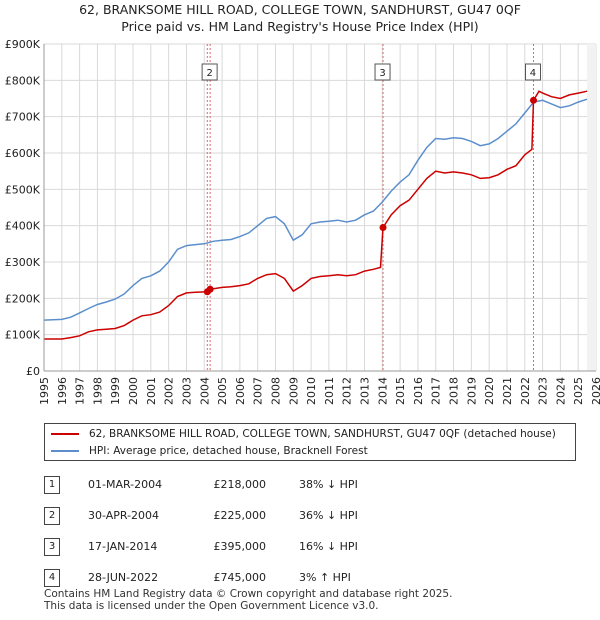 The image size is (600, 620). Describe the element at coordinates (115, 391) in the screenshot. I see `x-tick-label: 1999` at that location.